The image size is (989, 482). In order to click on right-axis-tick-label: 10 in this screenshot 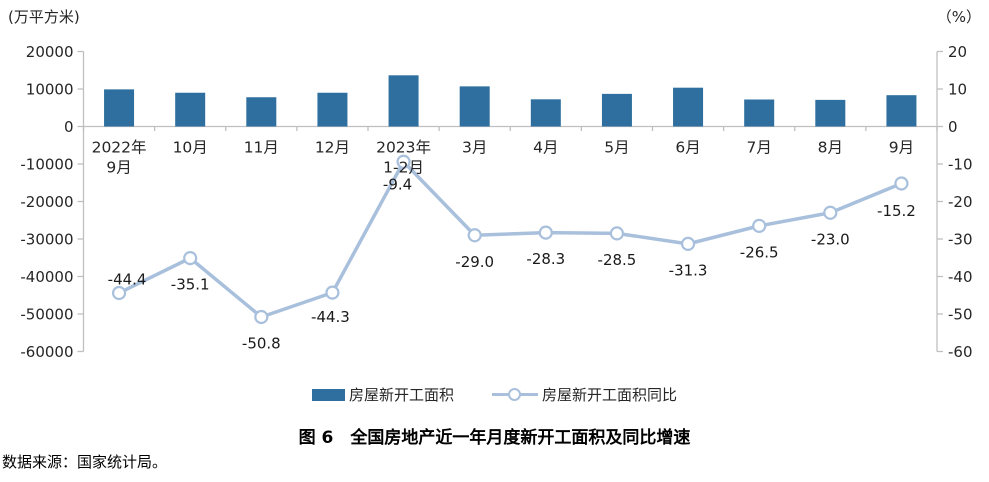, I will do `click(957, 90)`.